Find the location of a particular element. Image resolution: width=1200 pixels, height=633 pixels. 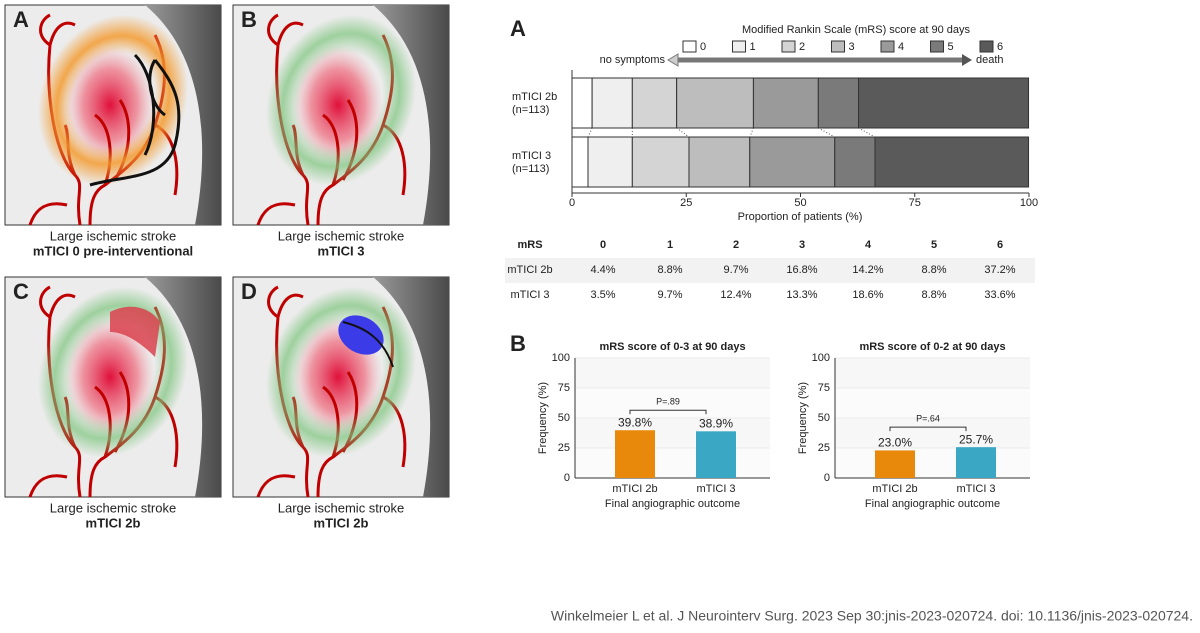

panel-letter: B is located at coordinates (249, 19).